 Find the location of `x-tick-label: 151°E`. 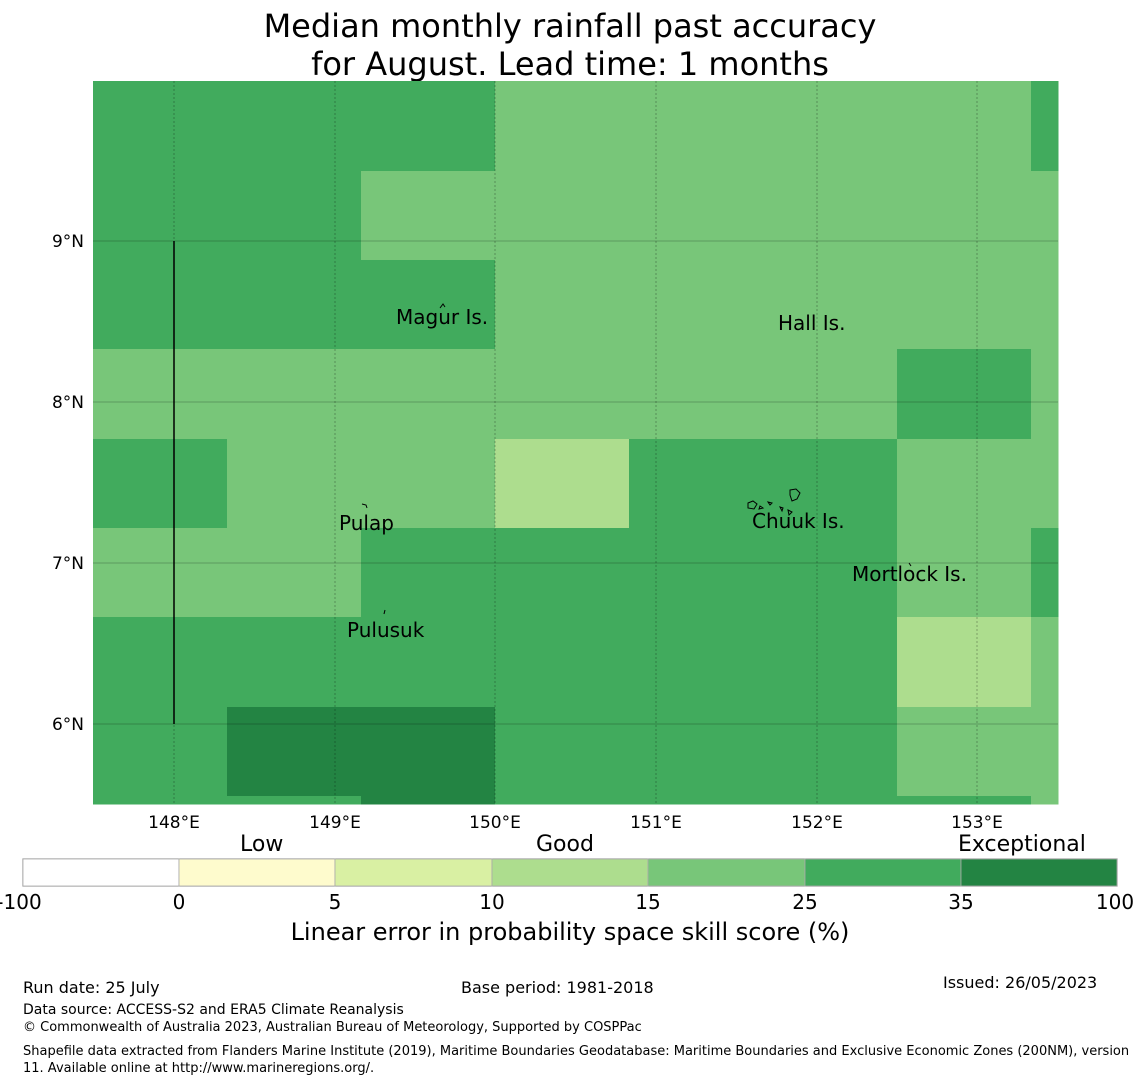

x-tick-label: 151°E is located at coordinates (656, 823).